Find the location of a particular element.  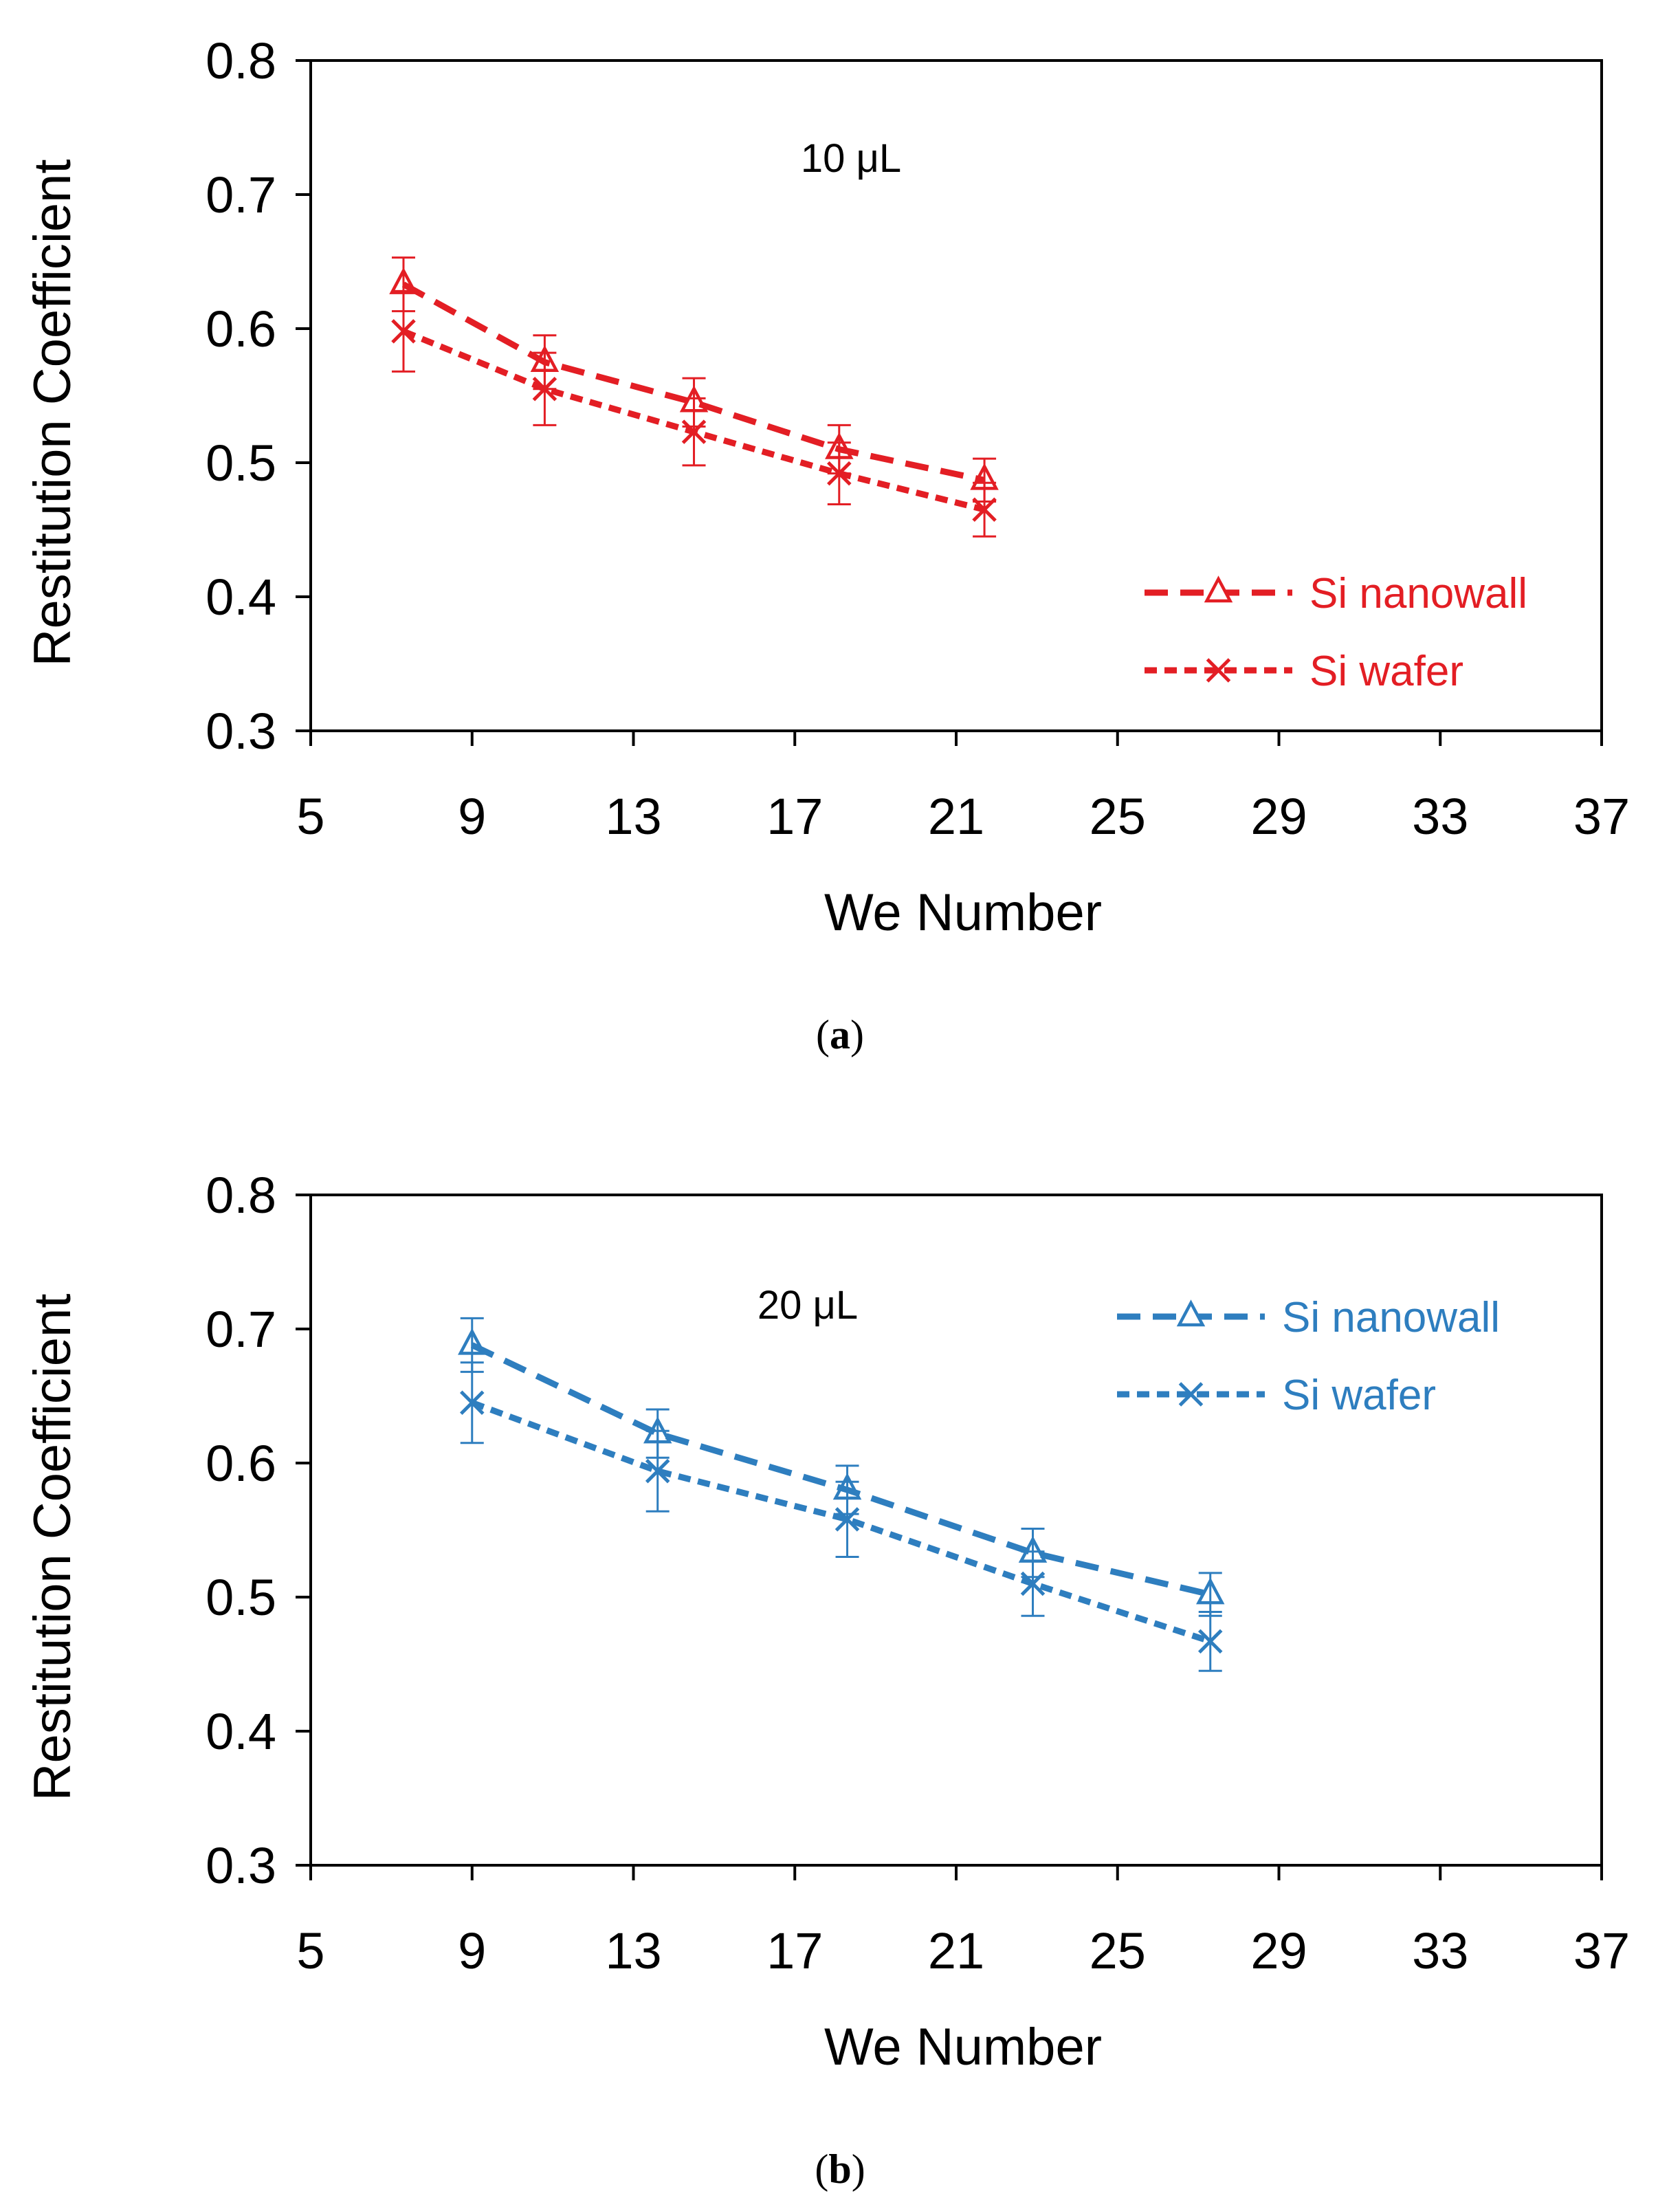

volume-annotation: 10 μL is located at coordinates (851, 159).